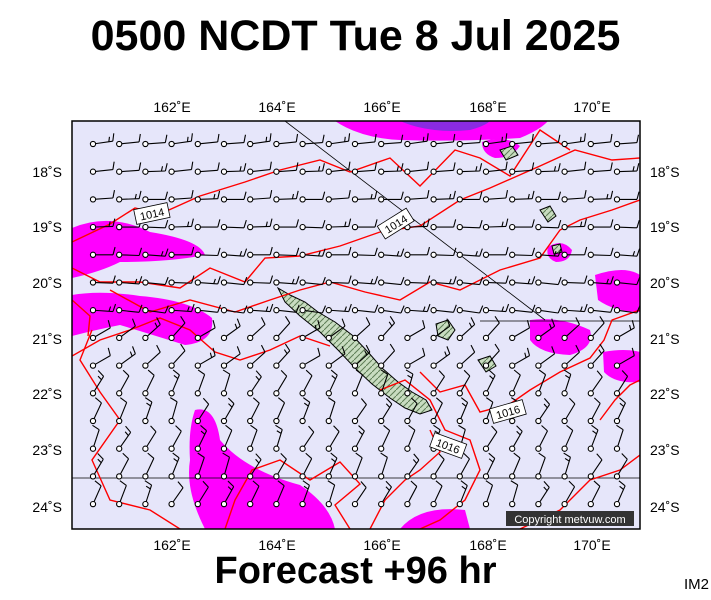  What do you see at coordinates (665, 339) in the screenshot?
I see `lat-ticks-right: 18˚S 19˚S 20˚S 21˚S 22˚S 23˚S 24˚S` at bounding box center [665, 339].